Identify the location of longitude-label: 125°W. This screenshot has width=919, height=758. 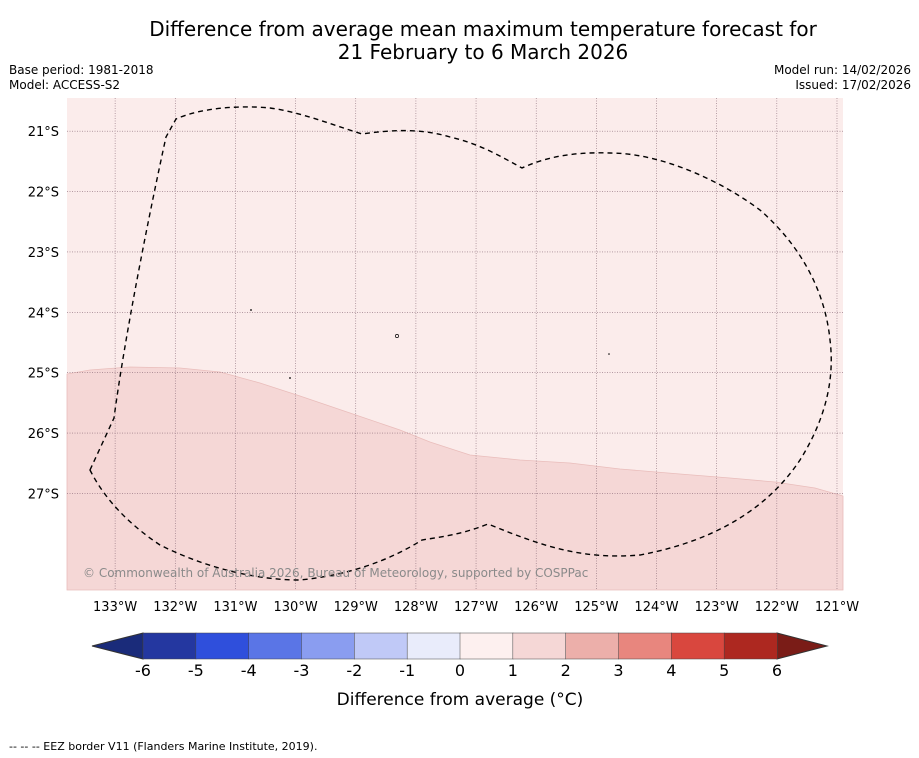
(596, 607).